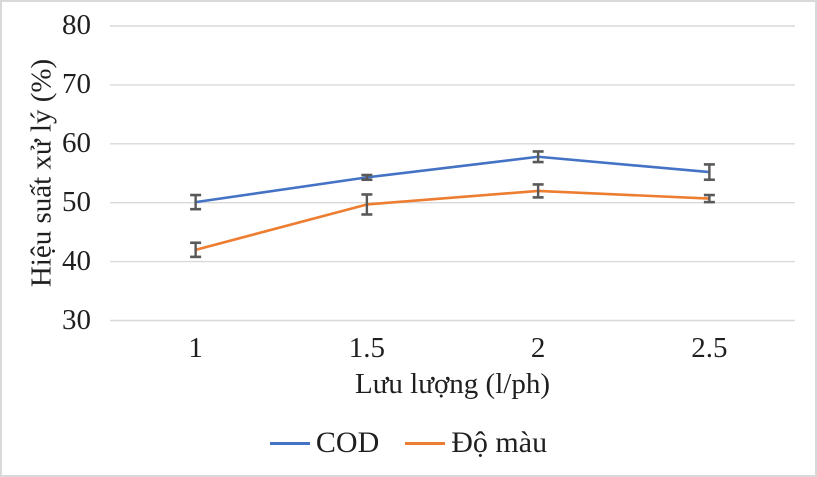 The width and height of the screenshot is (817, 477). Describe the element at coordinates (452, 220) in the screenshot. I see `series-line-do-mau` at that location.